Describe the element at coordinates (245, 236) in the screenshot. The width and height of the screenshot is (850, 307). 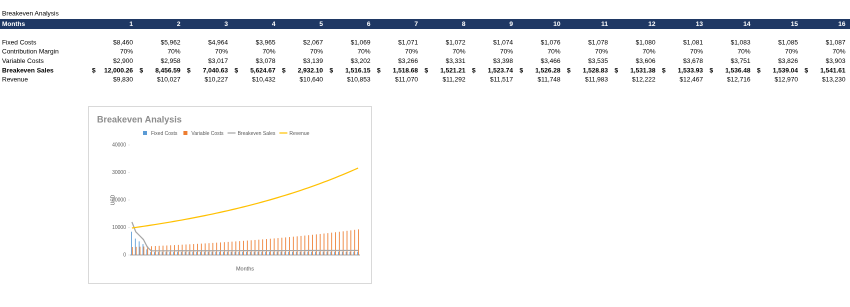
I see `line` at that location.